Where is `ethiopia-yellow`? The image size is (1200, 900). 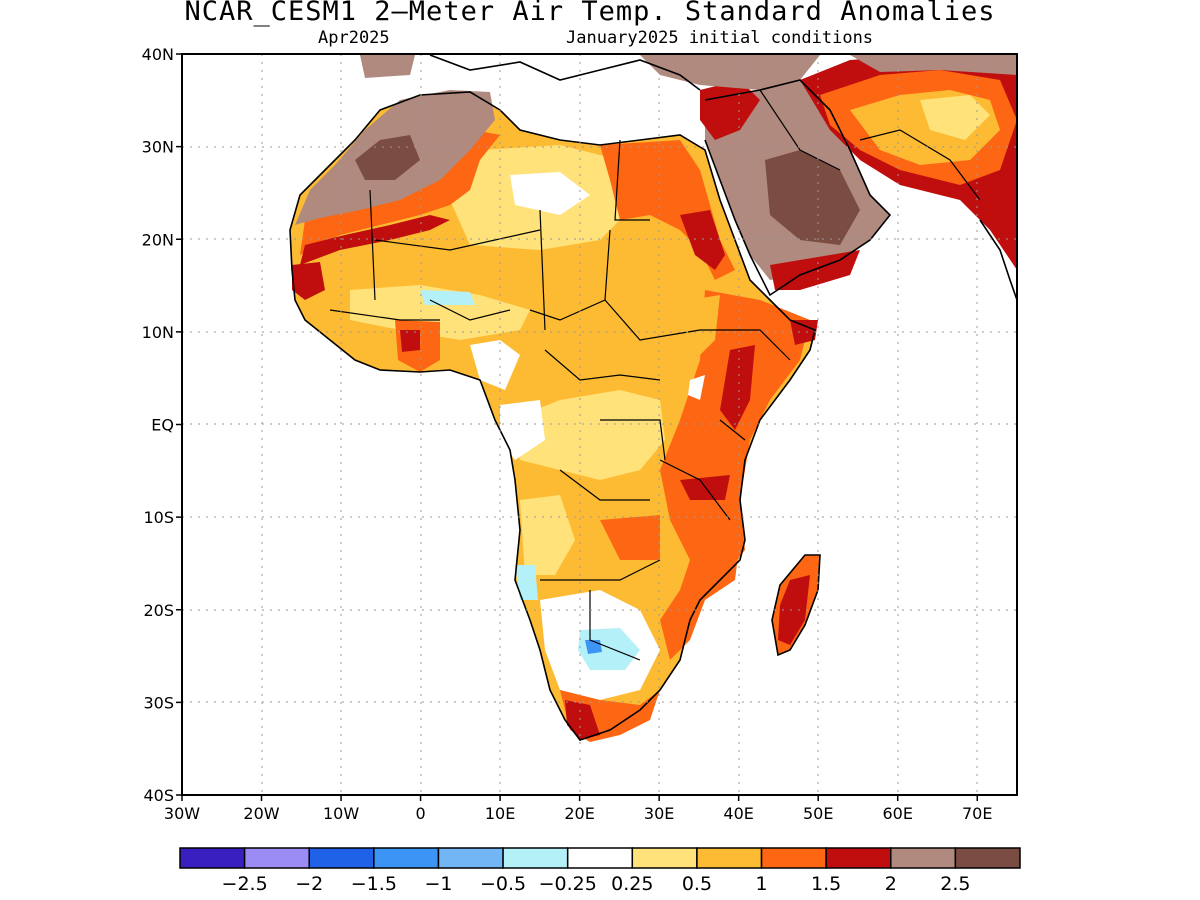 ethiopia-yellow is located at coordinates (700, 327).